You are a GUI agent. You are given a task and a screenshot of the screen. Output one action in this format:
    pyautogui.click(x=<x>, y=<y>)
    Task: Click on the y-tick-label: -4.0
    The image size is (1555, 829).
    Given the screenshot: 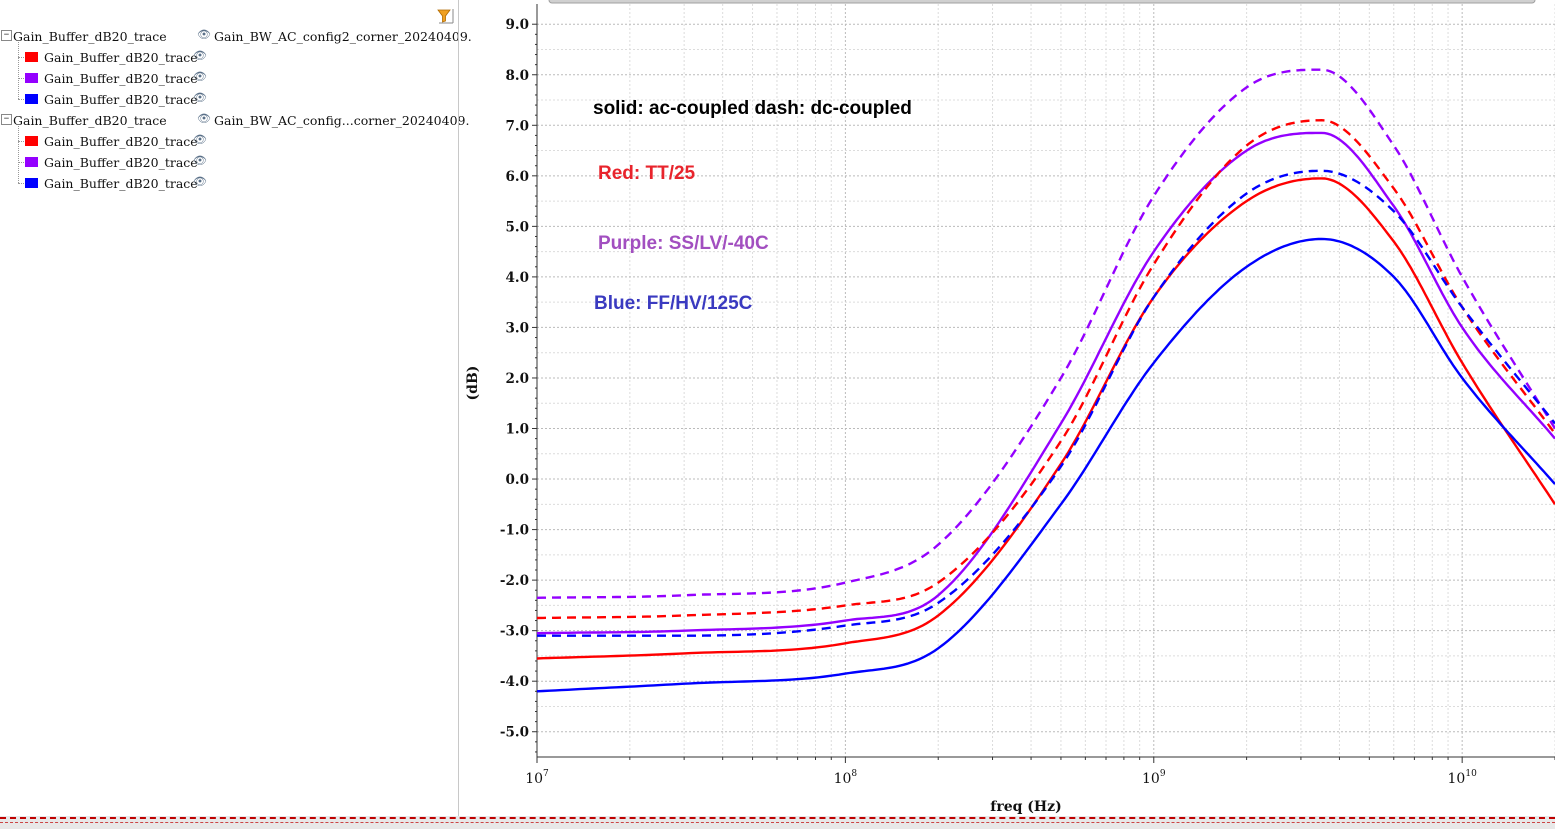 What is the action you would take?
    pyautogui.click(x=514, y=682)
    